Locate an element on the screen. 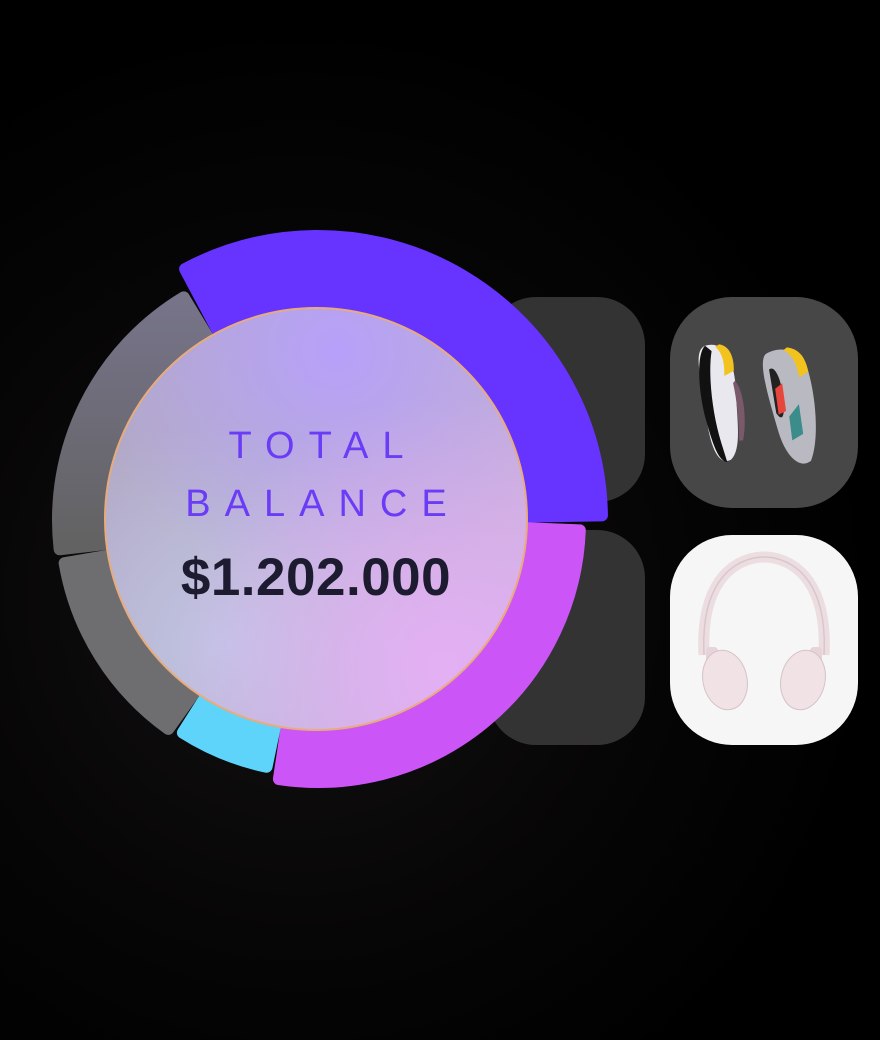  headphones-image is located at coordinates (764, 631).